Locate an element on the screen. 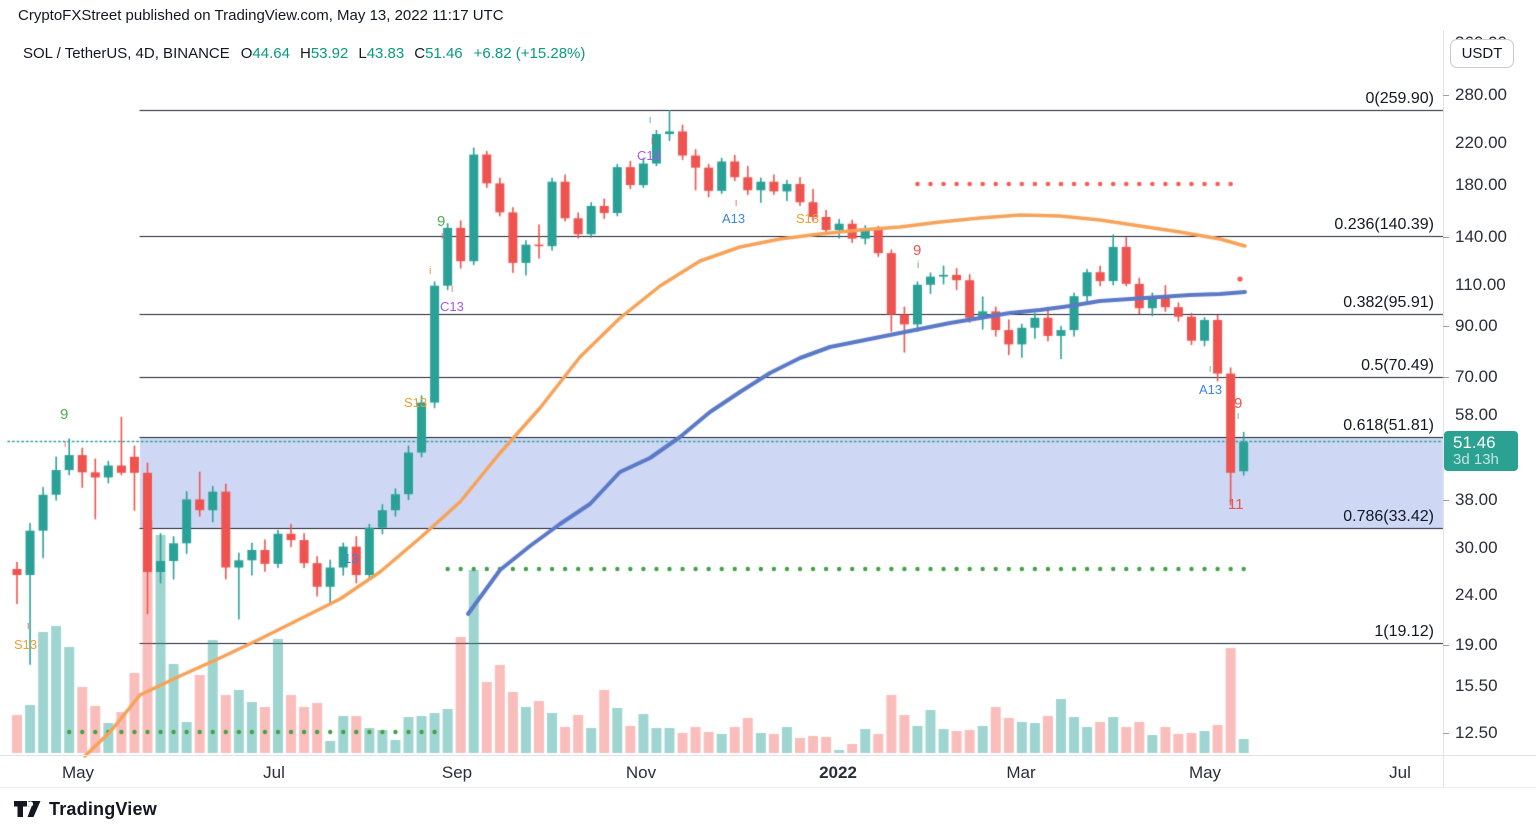 The image size is (1536, 833). widget-bottom-border is located at coordinates (768, 787).